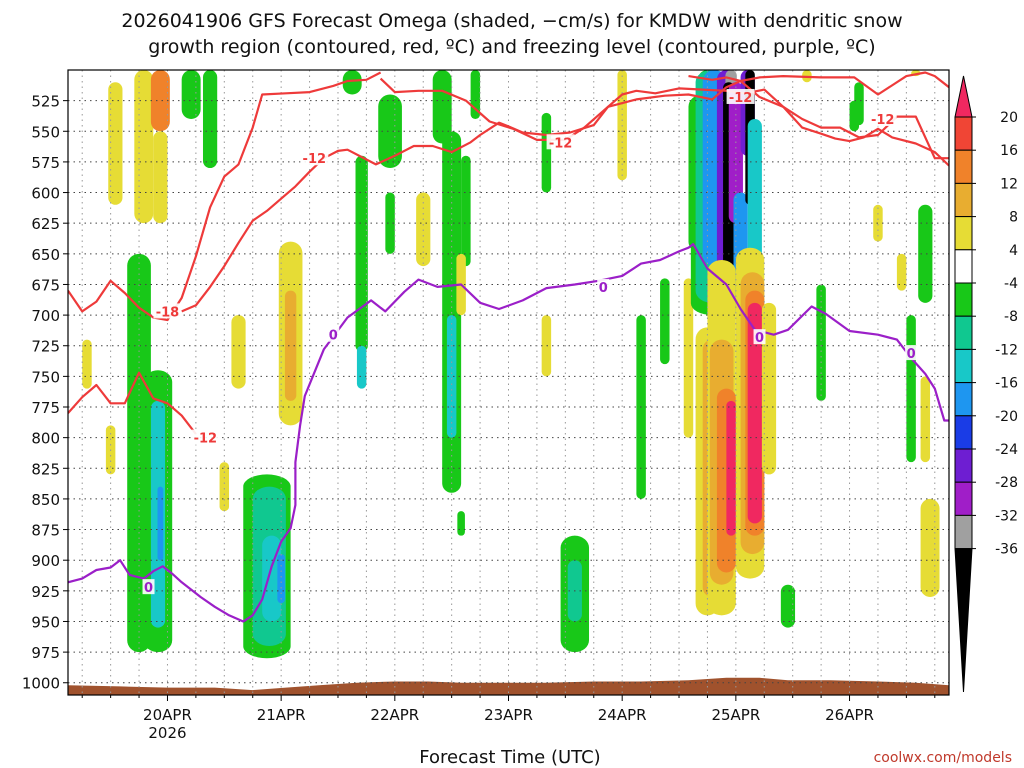 This screenshot has height=768, width=1024. What do you see at coordinates (849, 715) in the screenshot?
I see `x-tick-label: 26APR` at bounding box center [849, 715].